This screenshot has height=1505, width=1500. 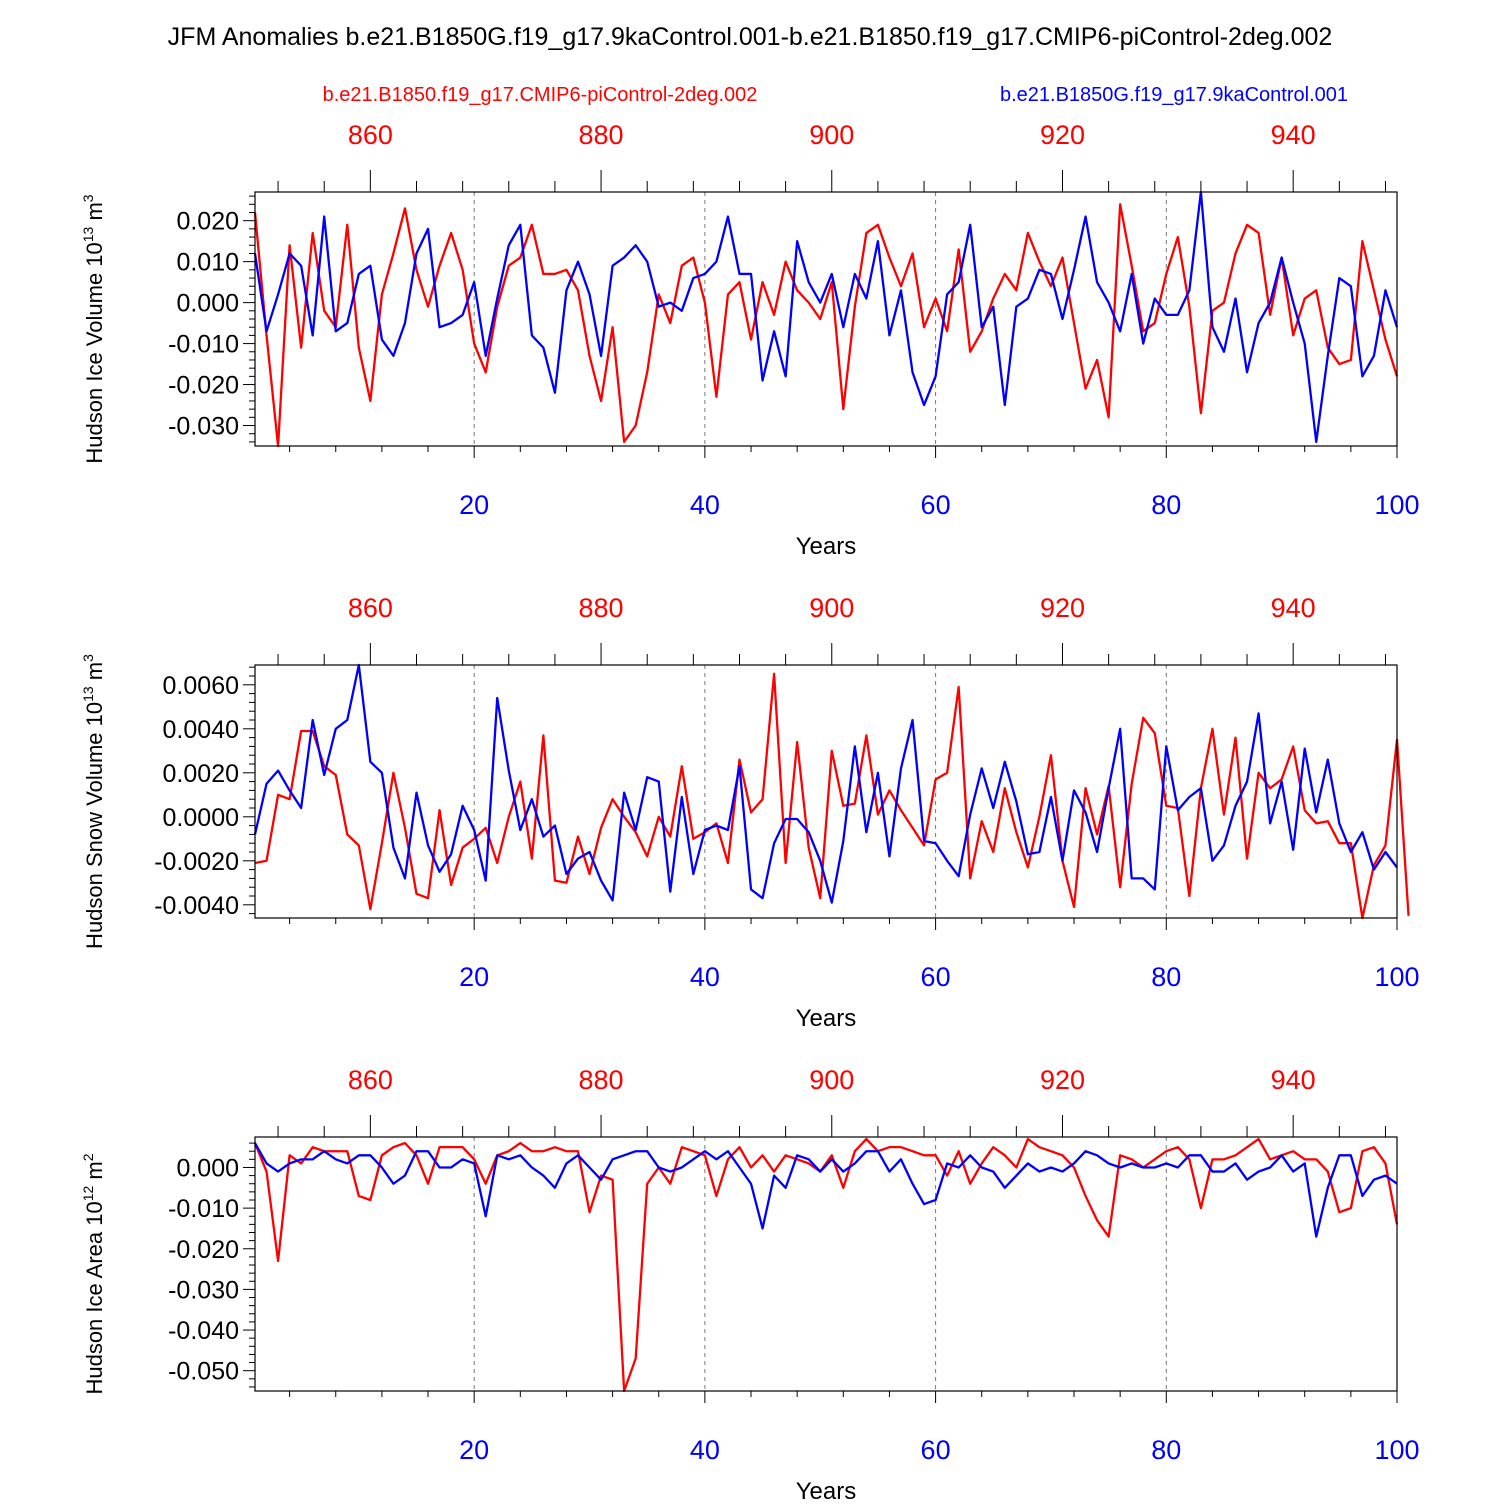 I want to click on y-axis-label-text: Hudson Ice Area 10, so click(x=94, y=1297).